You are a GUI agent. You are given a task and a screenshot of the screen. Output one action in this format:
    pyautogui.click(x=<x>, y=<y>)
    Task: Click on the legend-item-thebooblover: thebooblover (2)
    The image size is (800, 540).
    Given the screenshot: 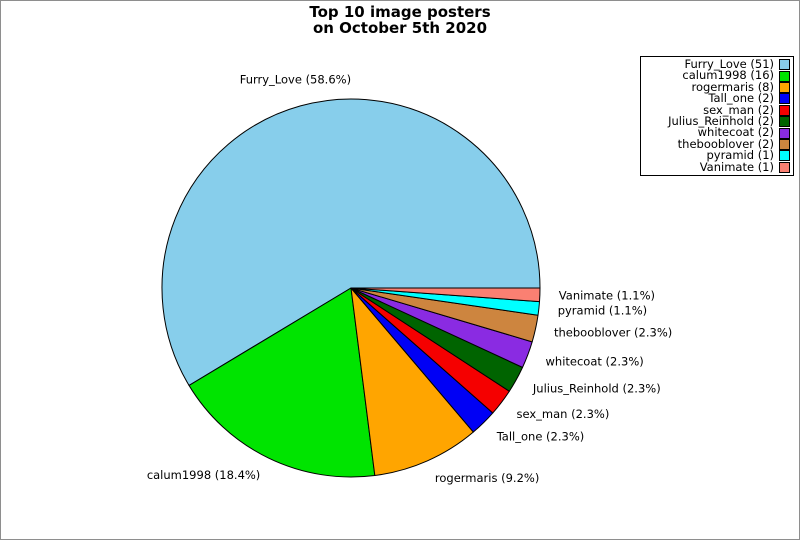 What is the action you would take?
    pyautogui.click(x=716, y=143)
    